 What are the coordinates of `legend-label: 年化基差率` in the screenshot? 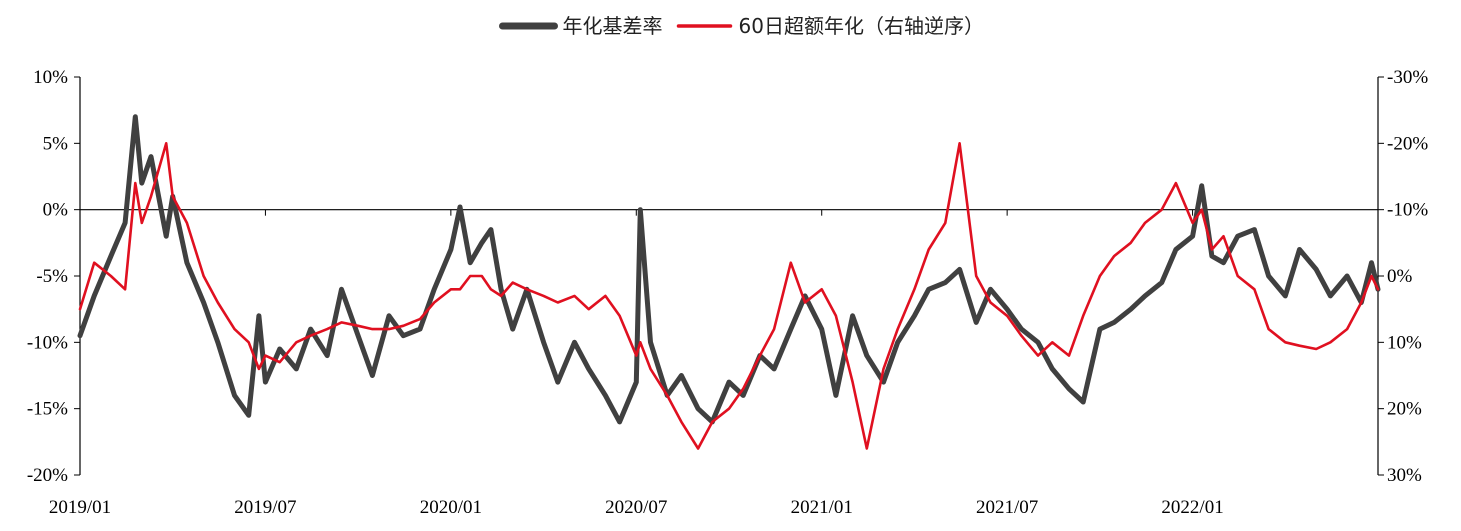 It's located at (613, 26).